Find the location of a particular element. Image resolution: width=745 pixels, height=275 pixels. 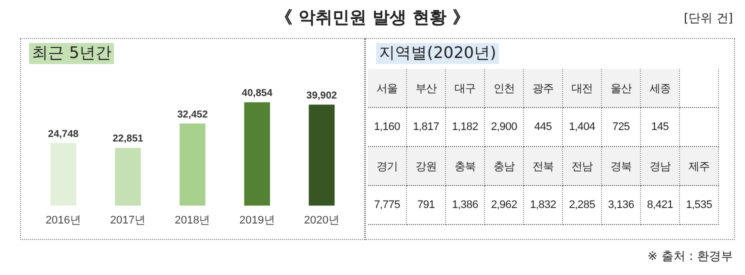

x-tick-label: 2017년 is located at coordinates (128, 220).